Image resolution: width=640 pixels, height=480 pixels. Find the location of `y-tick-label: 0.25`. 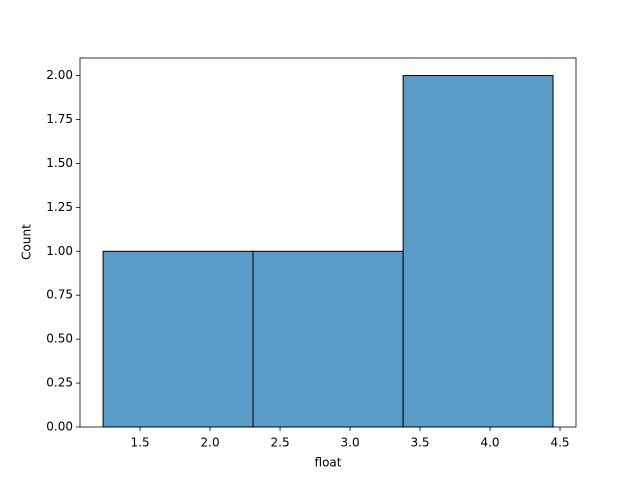

y-tick-label: 0.25 is located at coordinates (59, 383).